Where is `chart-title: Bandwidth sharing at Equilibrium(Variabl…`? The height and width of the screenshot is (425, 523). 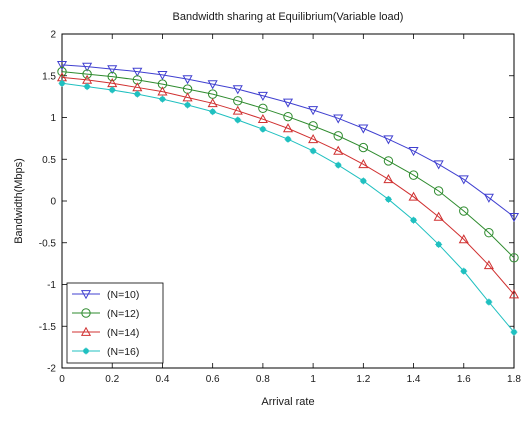
chart-title: Bandwidth sharing at Equilibrium(Variabl… is located at coordinates (288, 17).